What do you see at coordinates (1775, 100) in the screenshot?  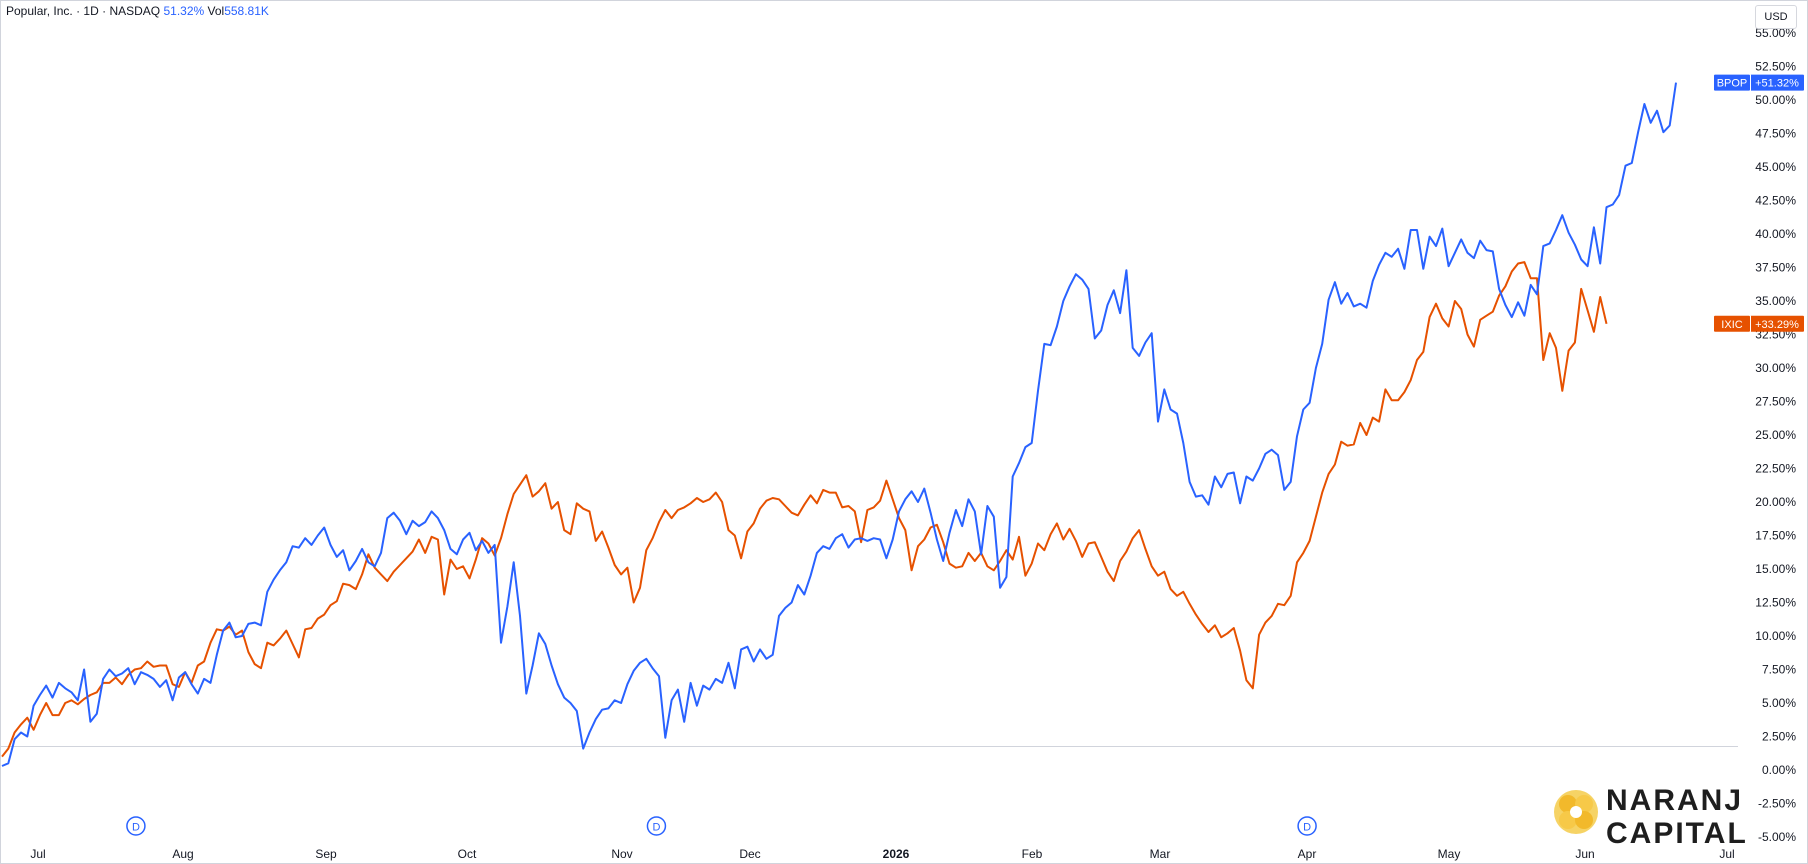 I see `y-tick-label: 50.00%` at bounding box center [1775, 100].